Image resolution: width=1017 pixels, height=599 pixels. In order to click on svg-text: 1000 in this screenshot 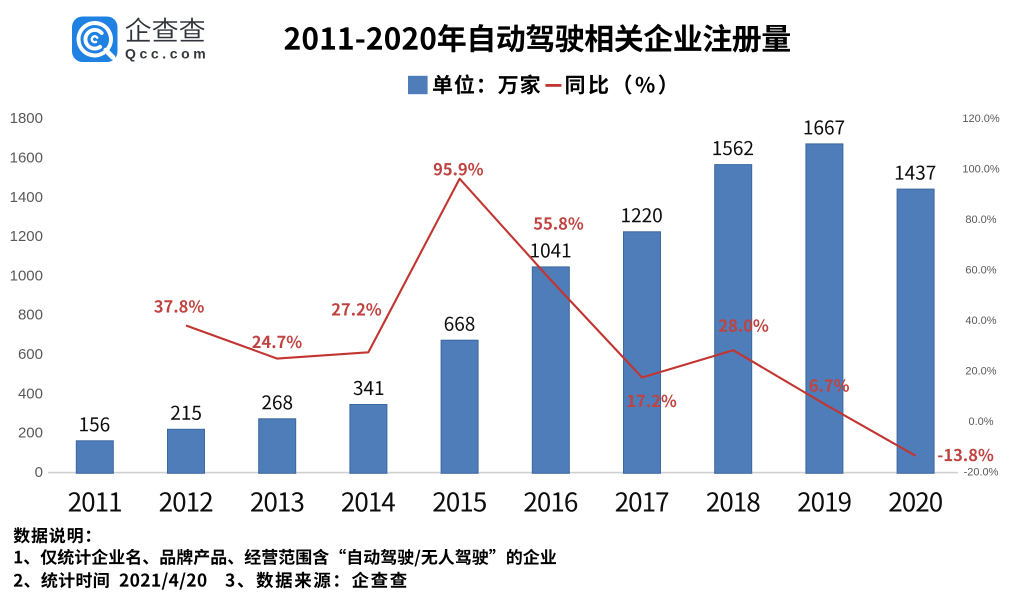, I will do `click(26, 275)`.